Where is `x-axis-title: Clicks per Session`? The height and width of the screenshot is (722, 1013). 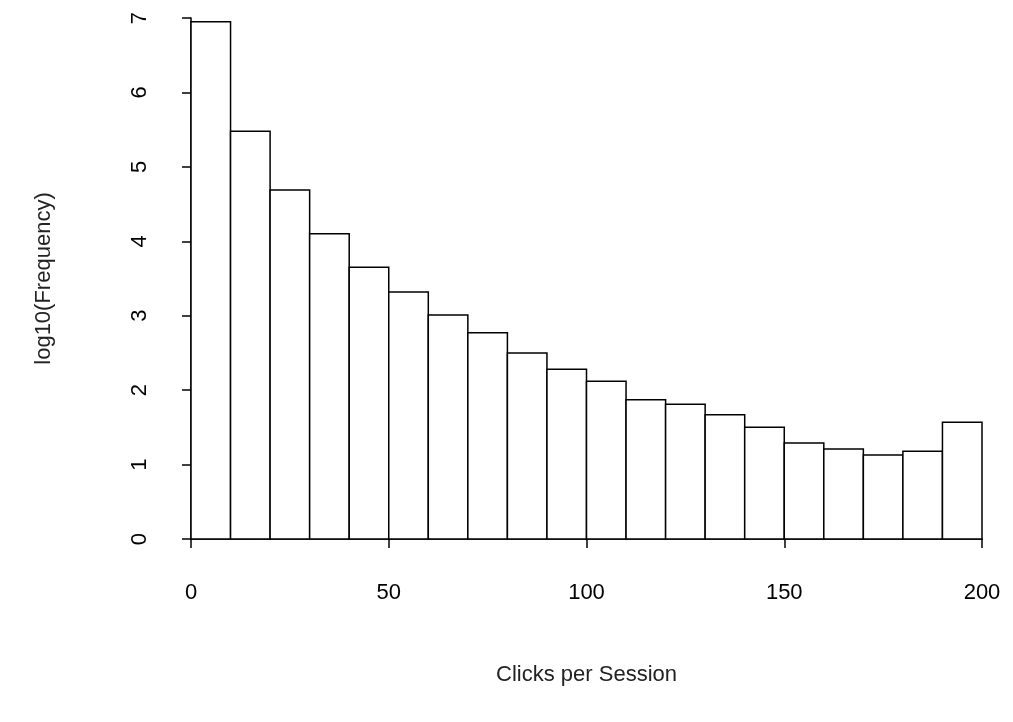 x-axis-title: Clicks per Session is located at coordinates (586, 673).